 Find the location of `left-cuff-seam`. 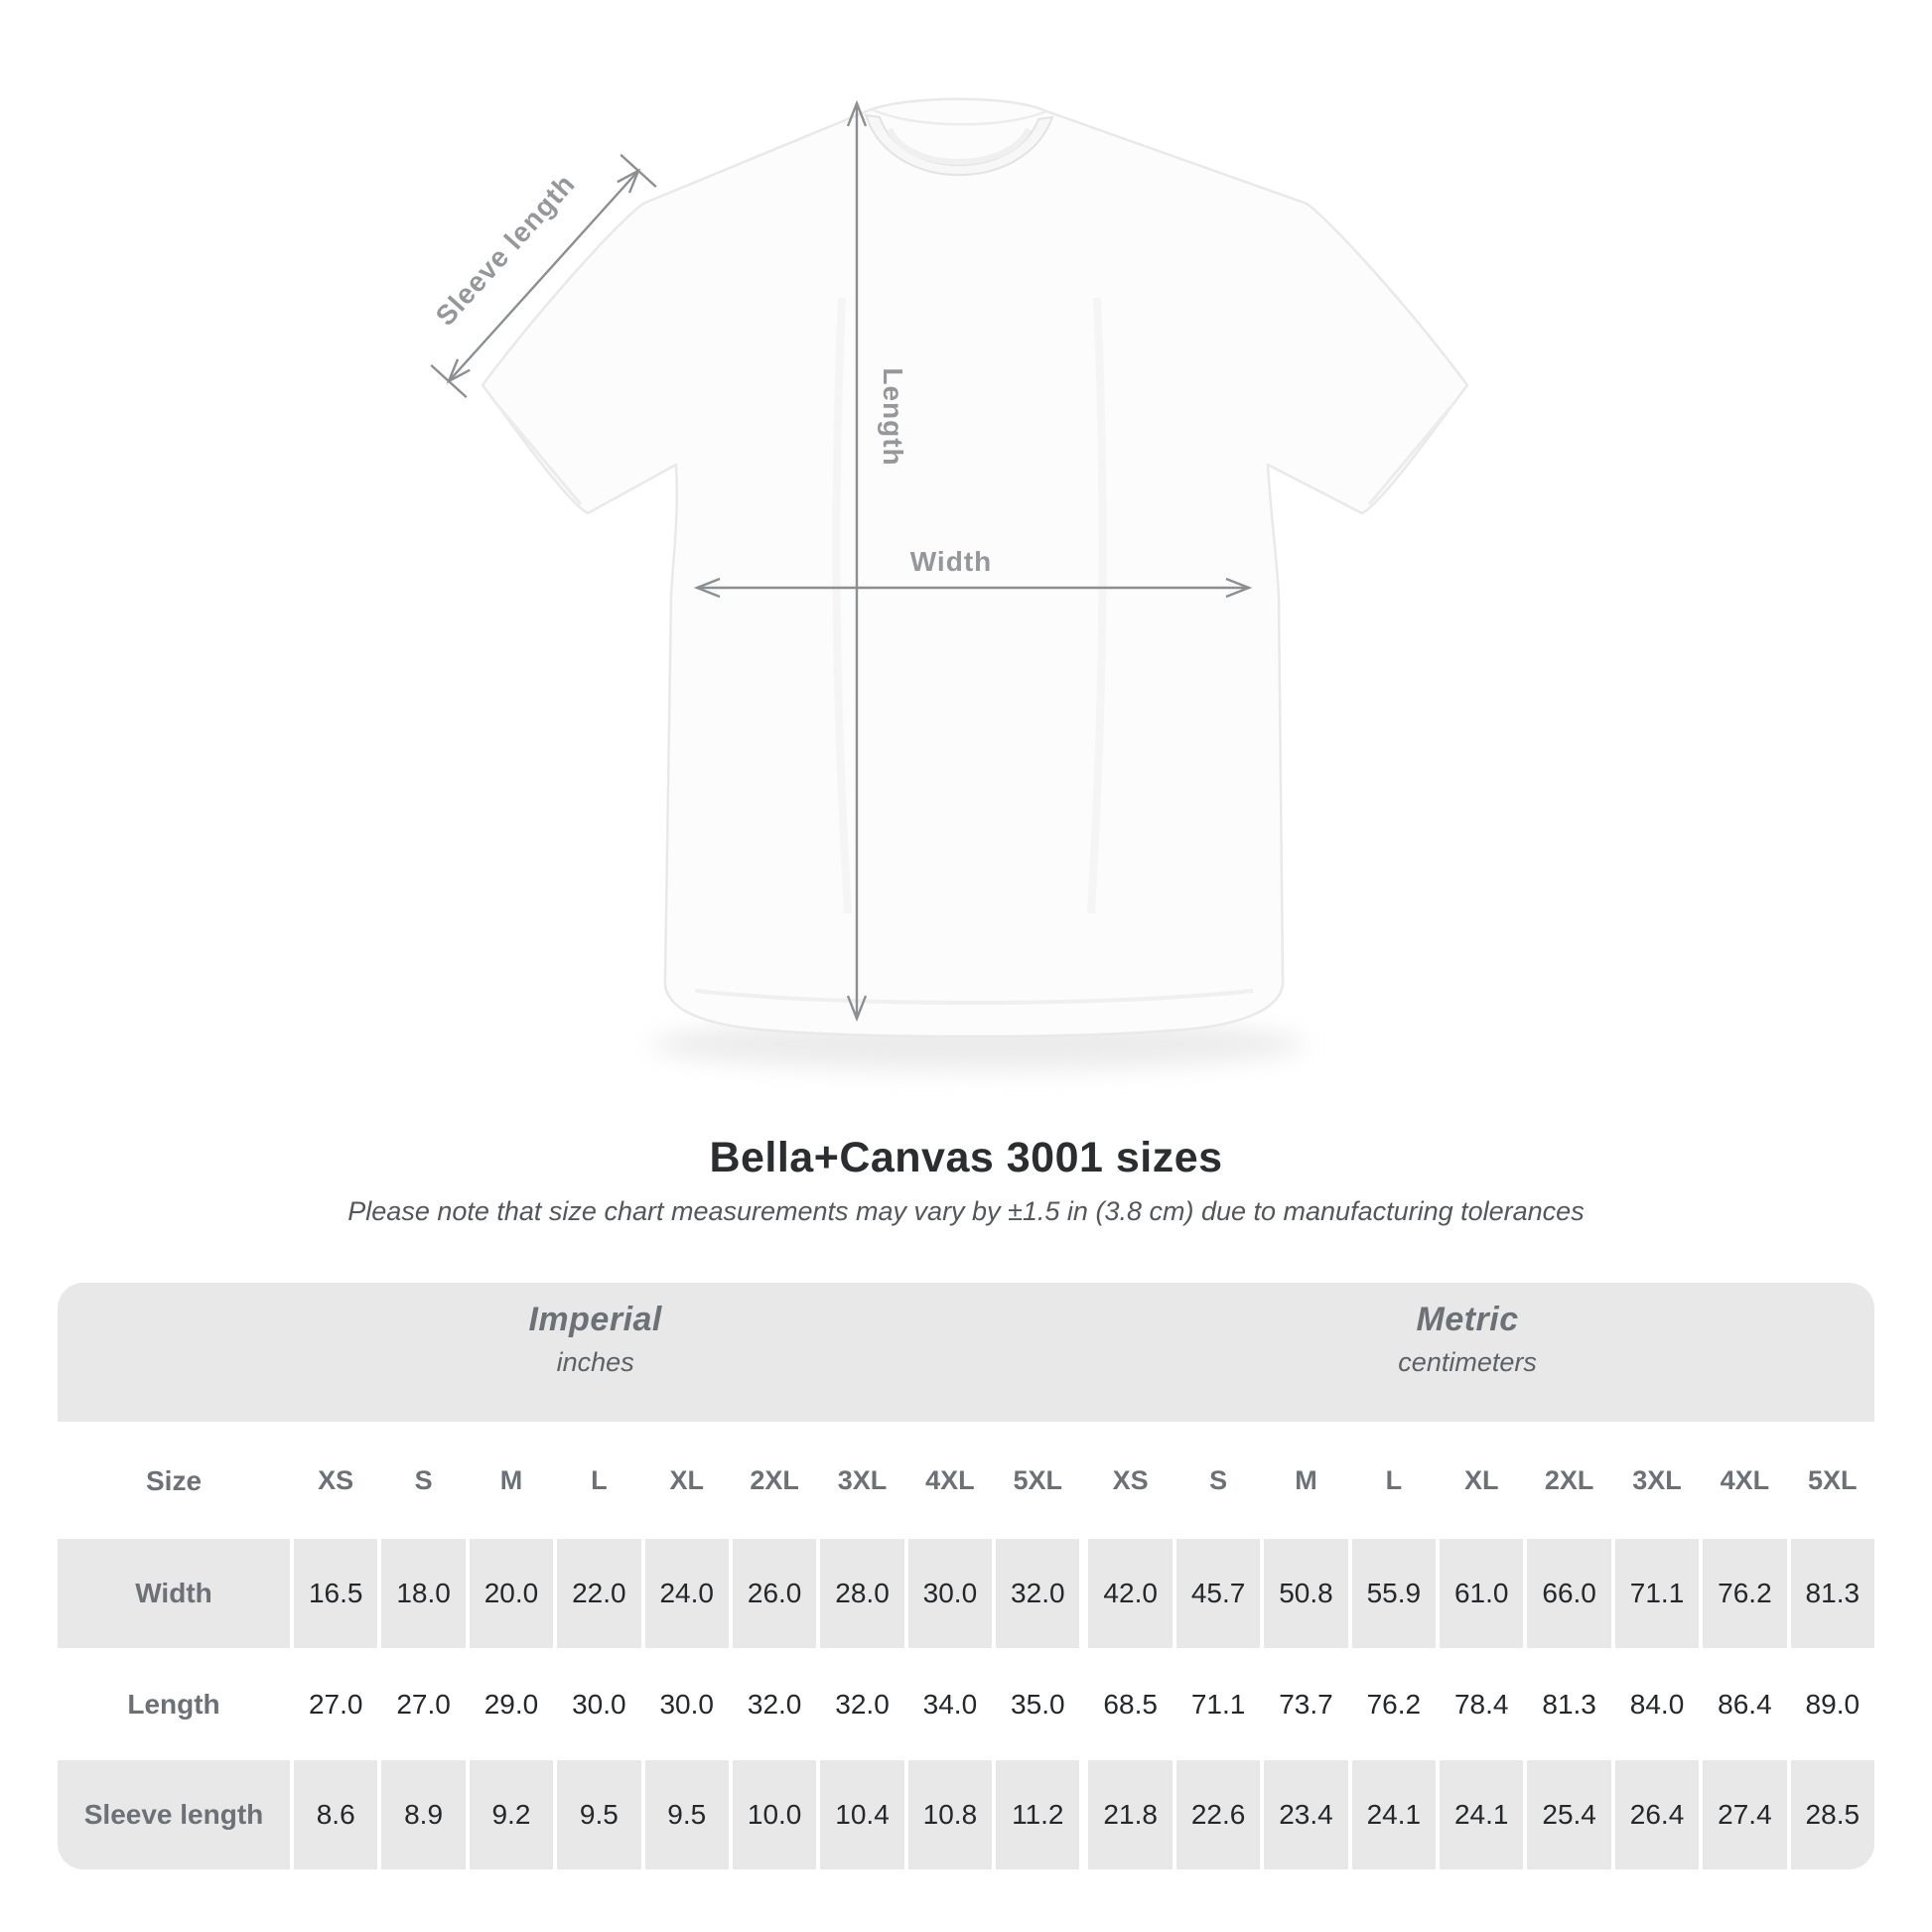

left-cuff-seam is located at coordinates (537, 452).